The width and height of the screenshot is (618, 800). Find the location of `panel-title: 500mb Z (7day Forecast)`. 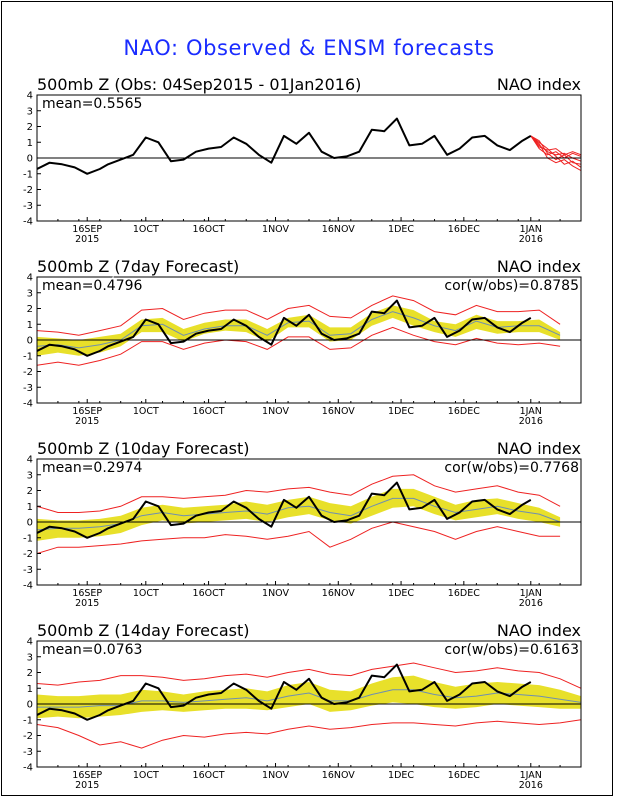

panel-title: 500mb Z (7day Forecast) is located at coordinates (138, 266).